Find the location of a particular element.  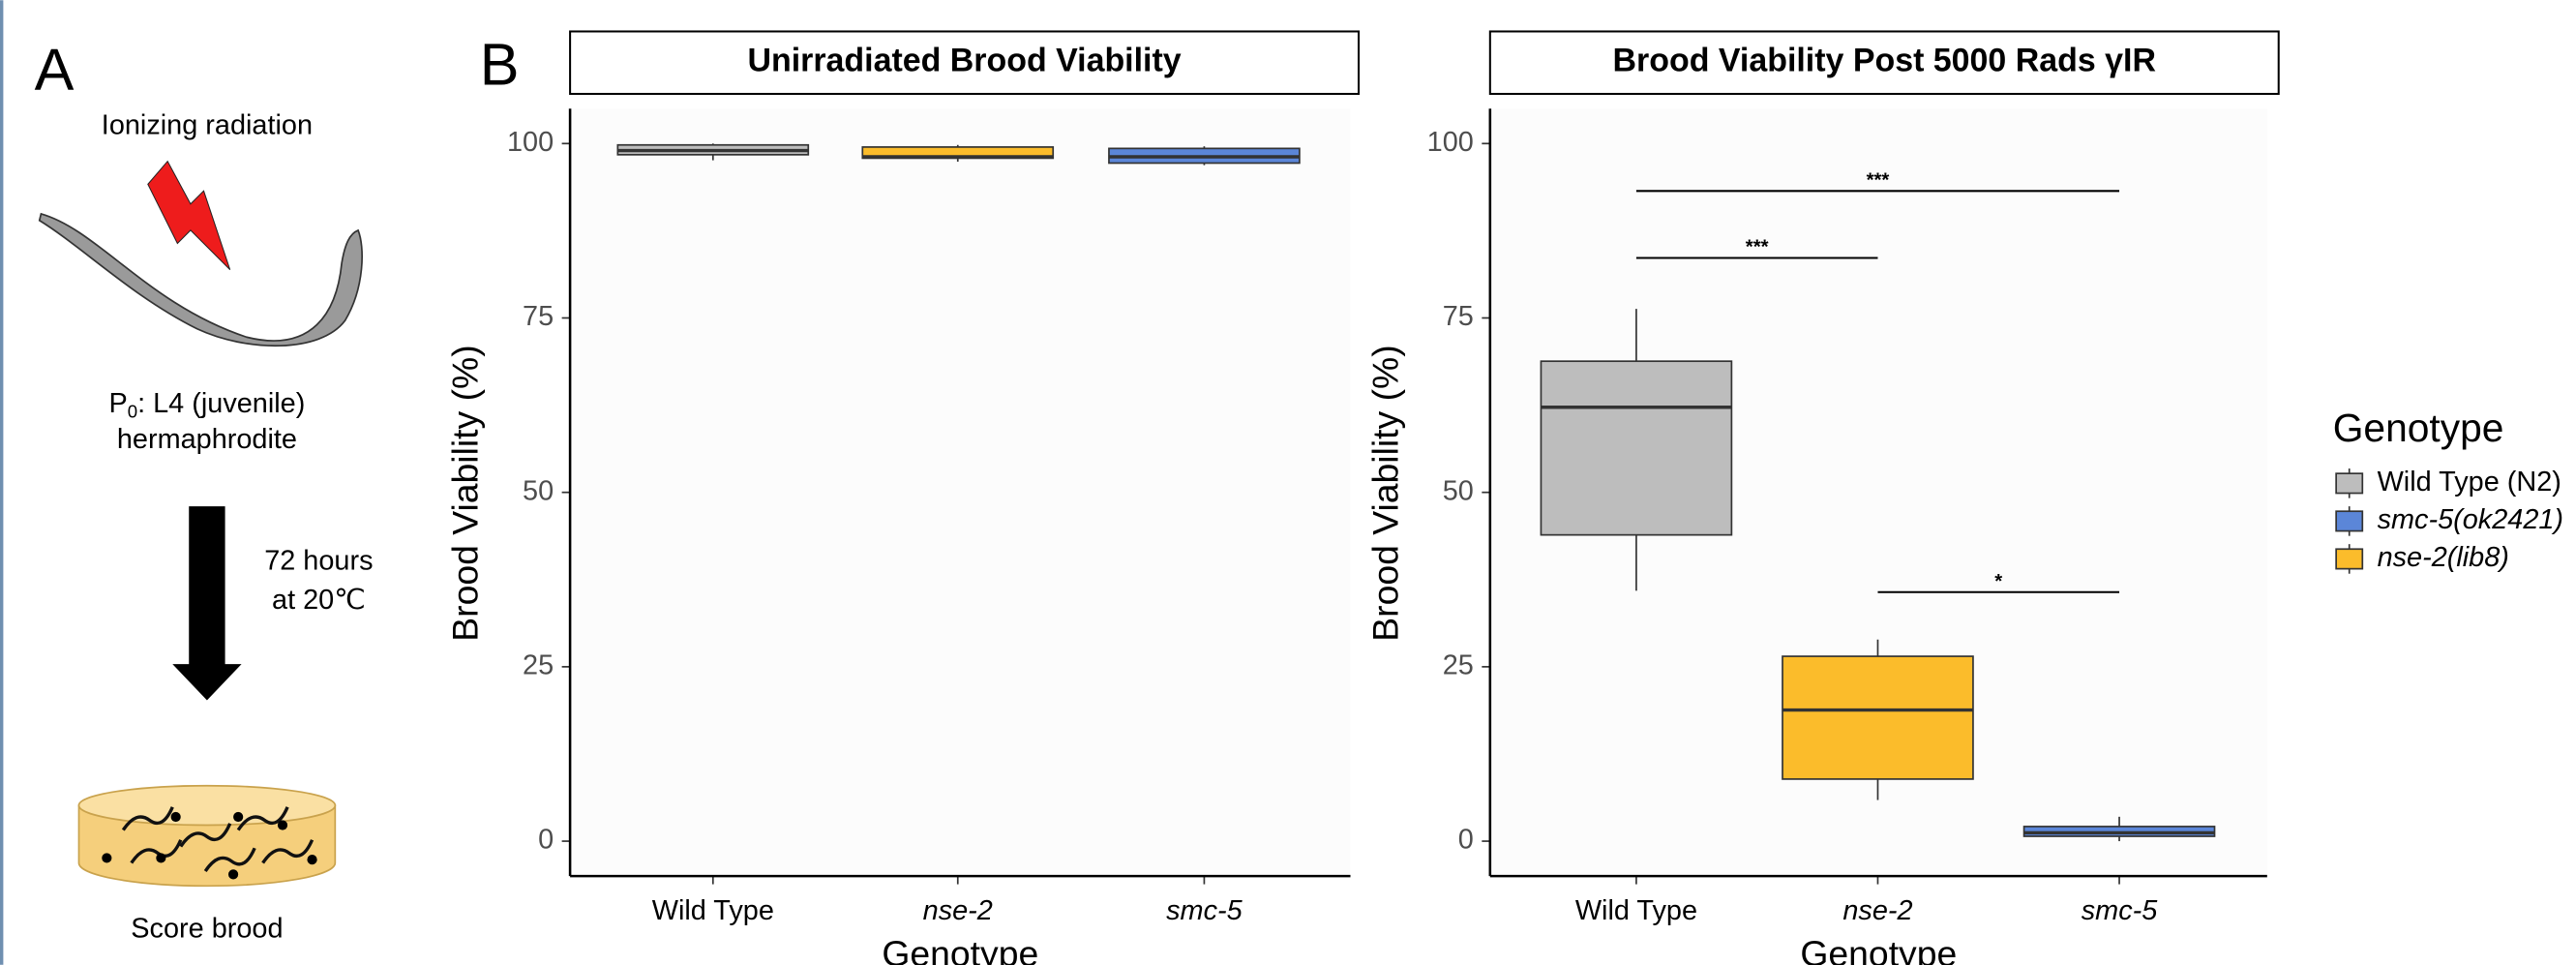

significance-label: * is located at coordinates (1998, 581).